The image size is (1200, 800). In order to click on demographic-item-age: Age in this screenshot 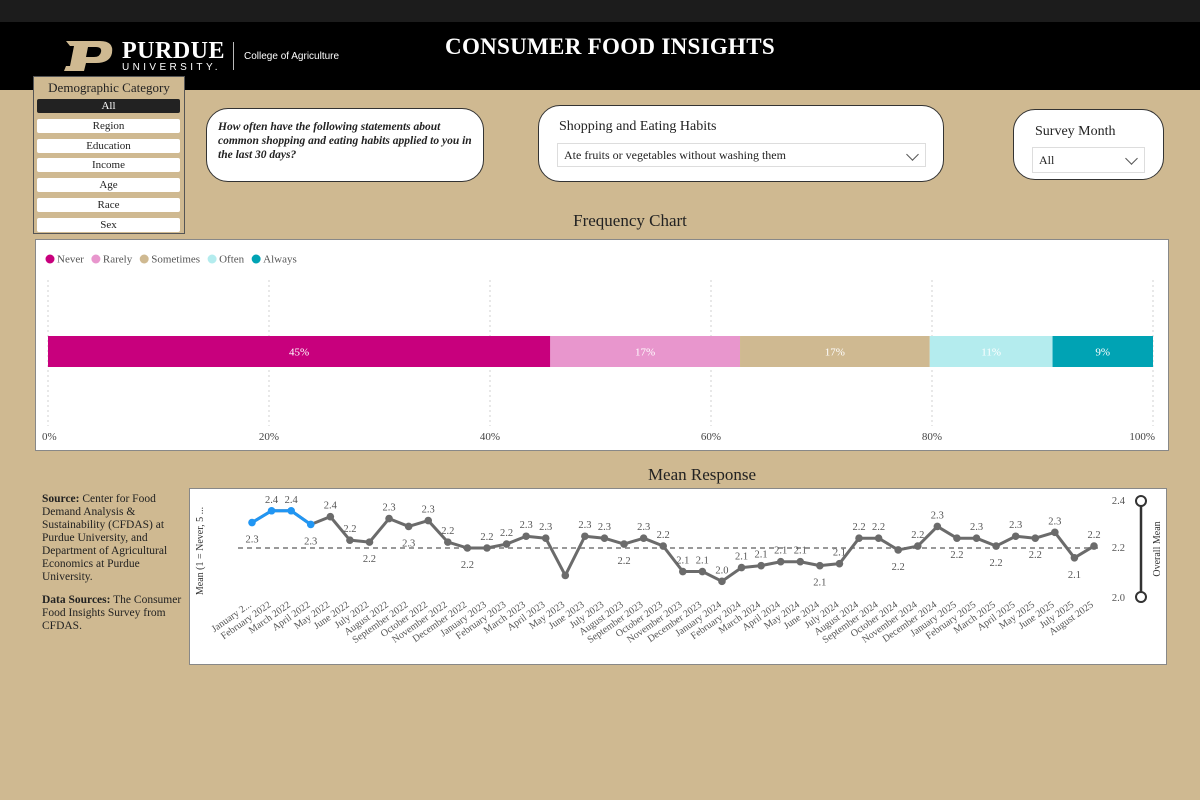, I will do `click(108, 185)`.